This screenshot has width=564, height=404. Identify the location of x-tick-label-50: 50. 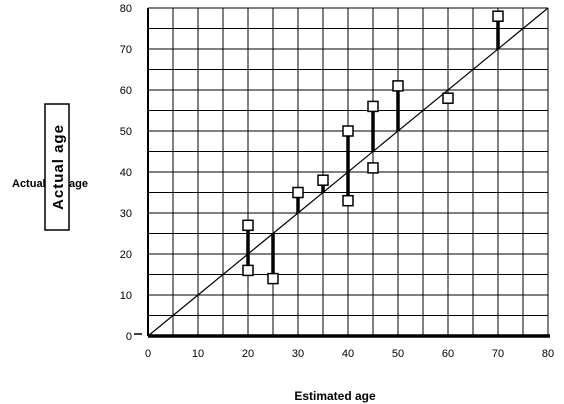
(398, 354).